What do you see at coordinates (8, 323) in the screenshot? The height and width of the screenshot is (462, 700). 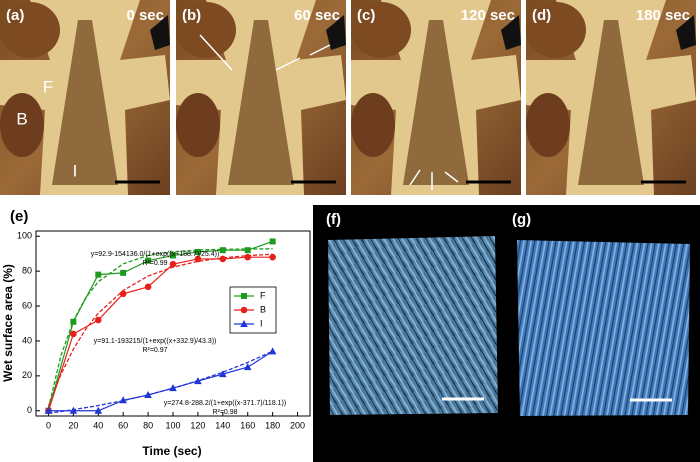 I see `y-axis-label: Wet surface area (%)` at bounding box center [8, 323].